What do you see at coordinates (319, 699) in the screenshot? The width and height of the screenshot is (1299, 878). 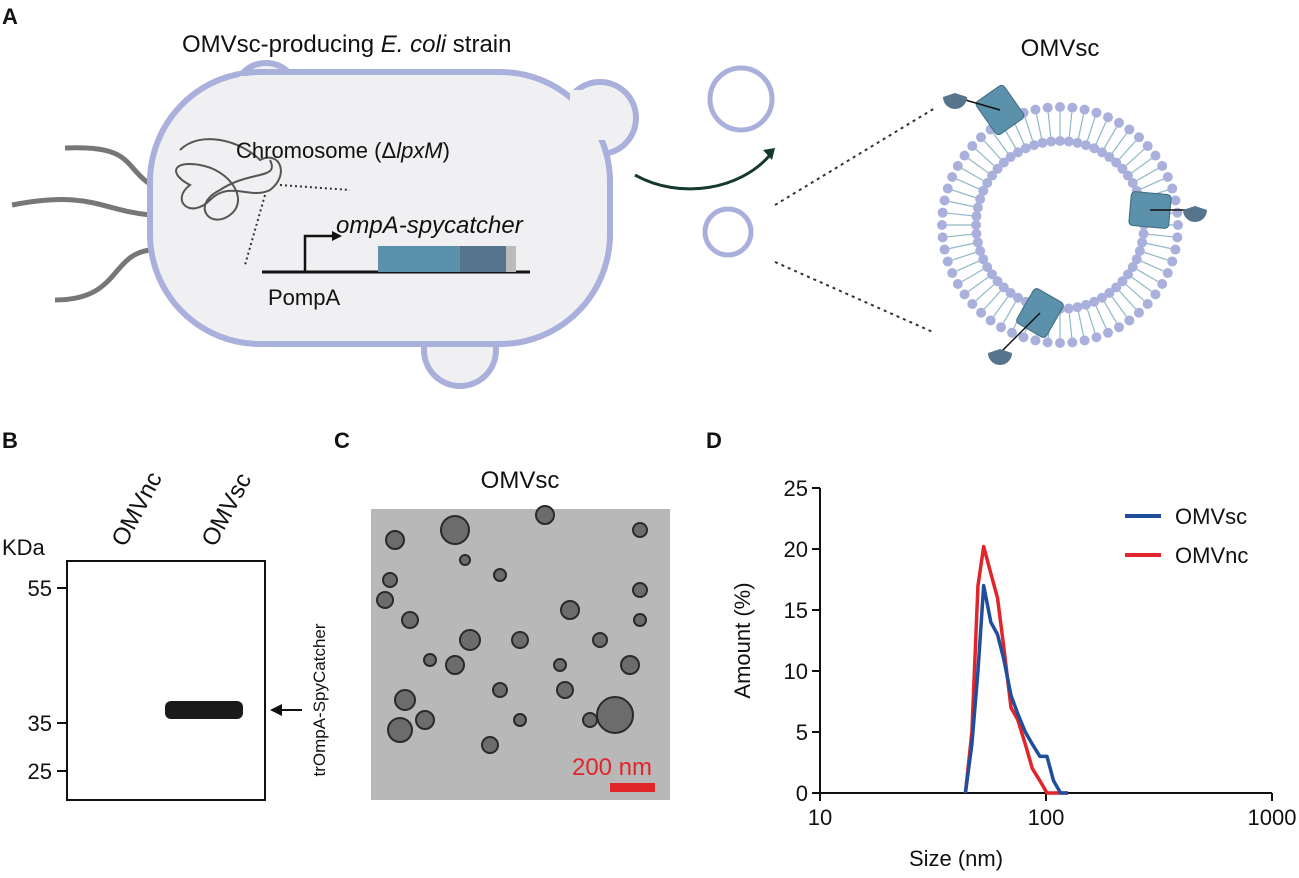 I see `band-label: trOmpA-SpyCatcher` at bounding box center [319, 699].